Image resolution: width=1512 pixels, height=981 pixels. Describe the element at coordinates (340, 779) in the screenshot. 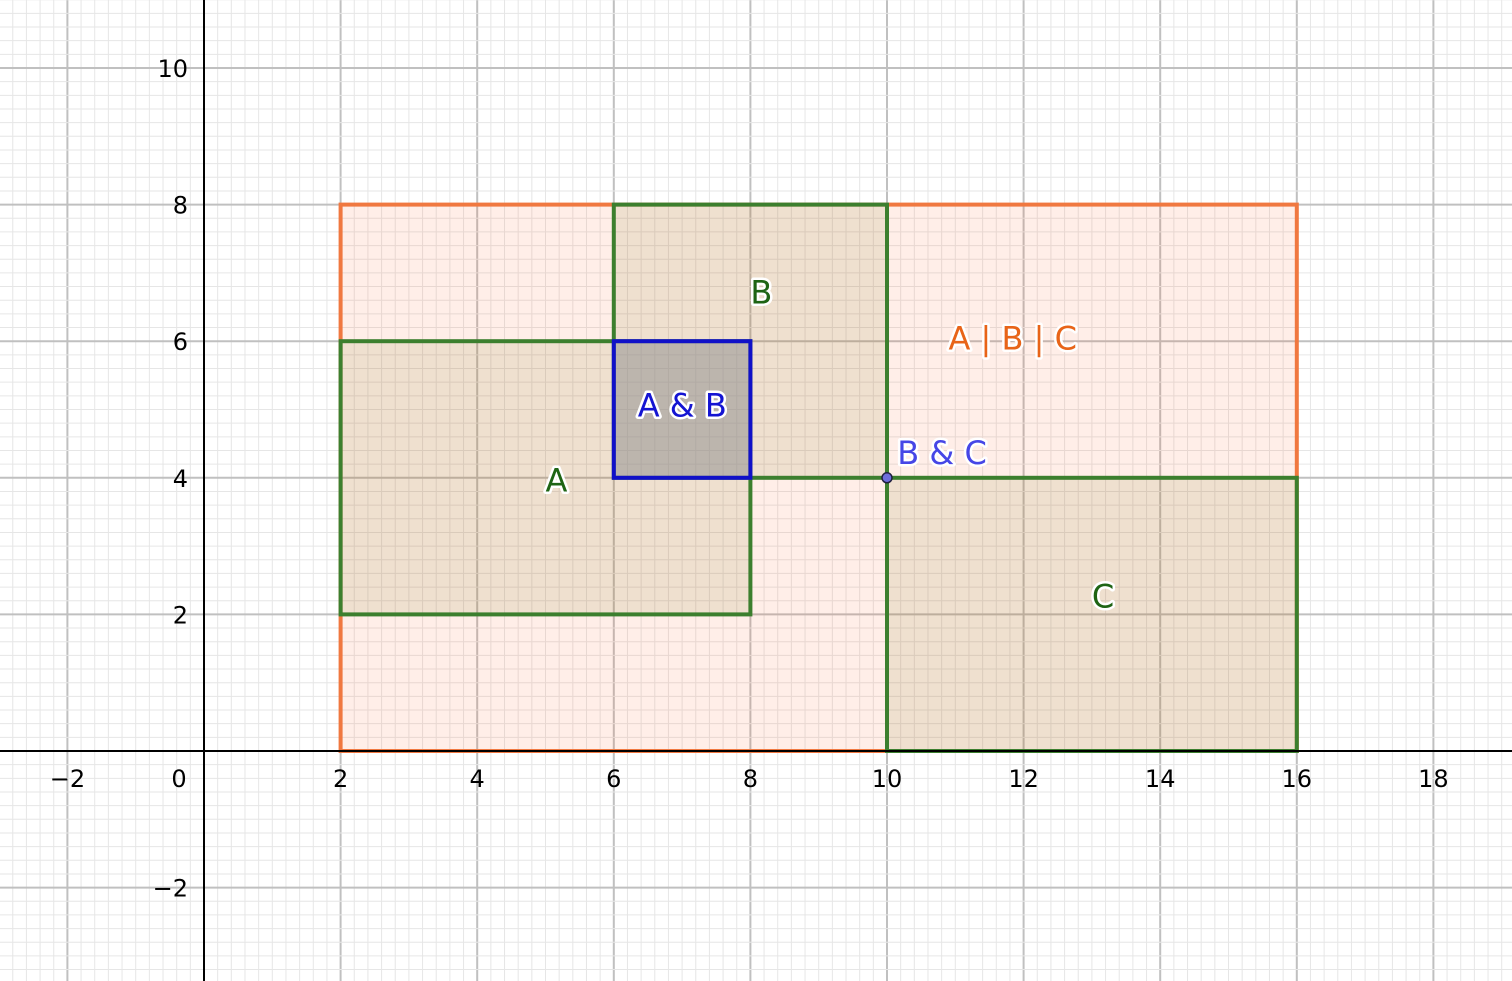

I see `x-tick-label: 2` at that location.